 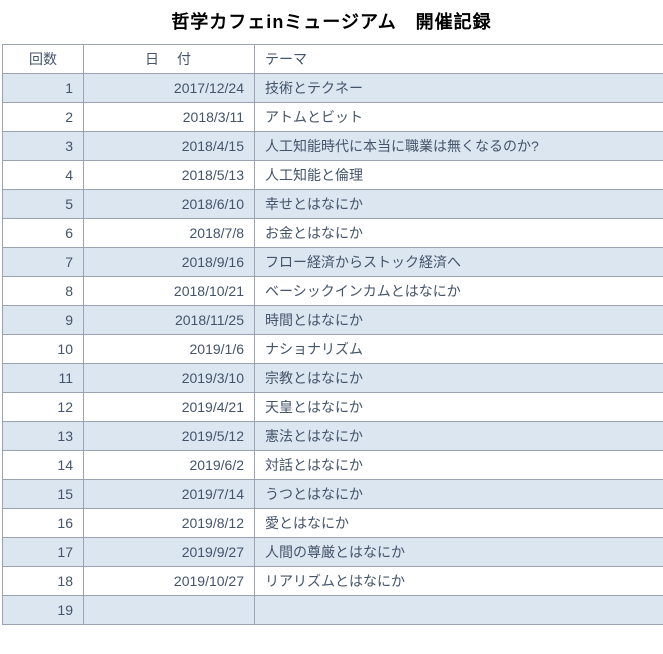 What do you see at coordinates (169, 348) in the screenshot?
I see `date-cell: 2019/1/6` at bounding box center [169, 348].